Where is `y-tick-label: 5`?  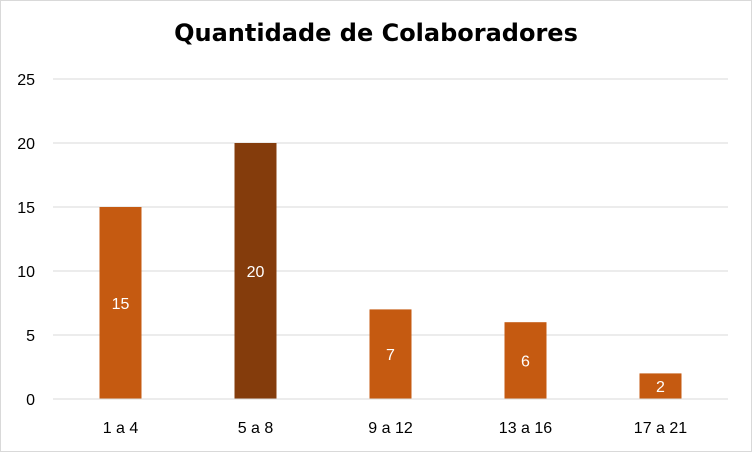
y-tick-label: 5 is located at coordinates (30, 336).